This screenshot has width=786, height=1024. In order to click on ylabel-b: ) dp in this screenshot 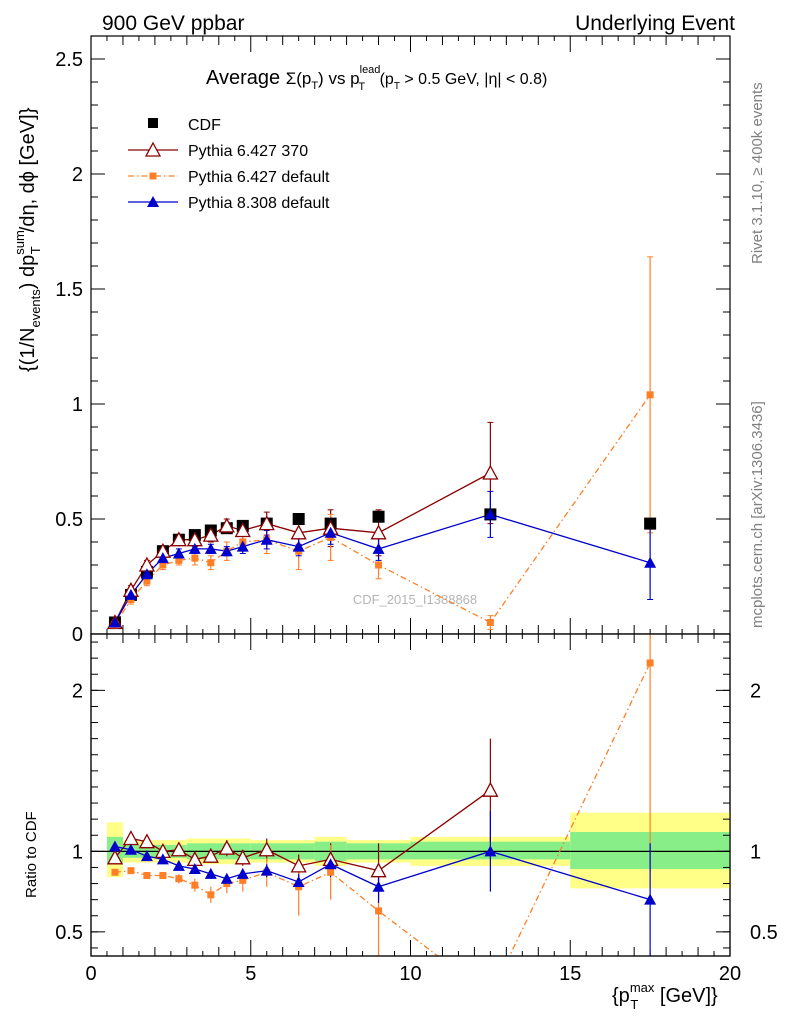, I will do `click(28, 272)`.